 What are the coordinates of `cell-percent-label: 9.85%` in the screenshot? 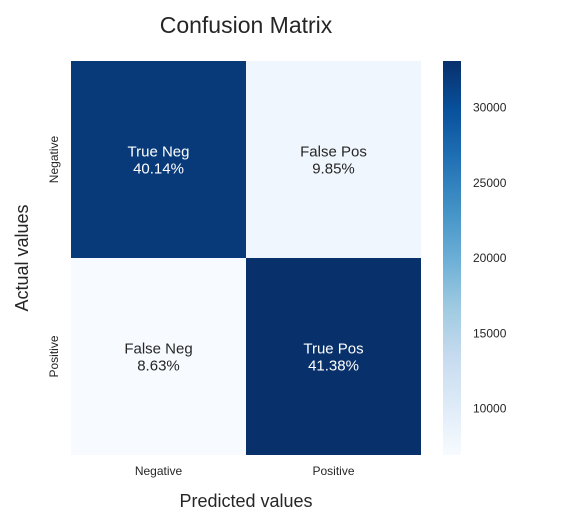 It's located at (333, 169).